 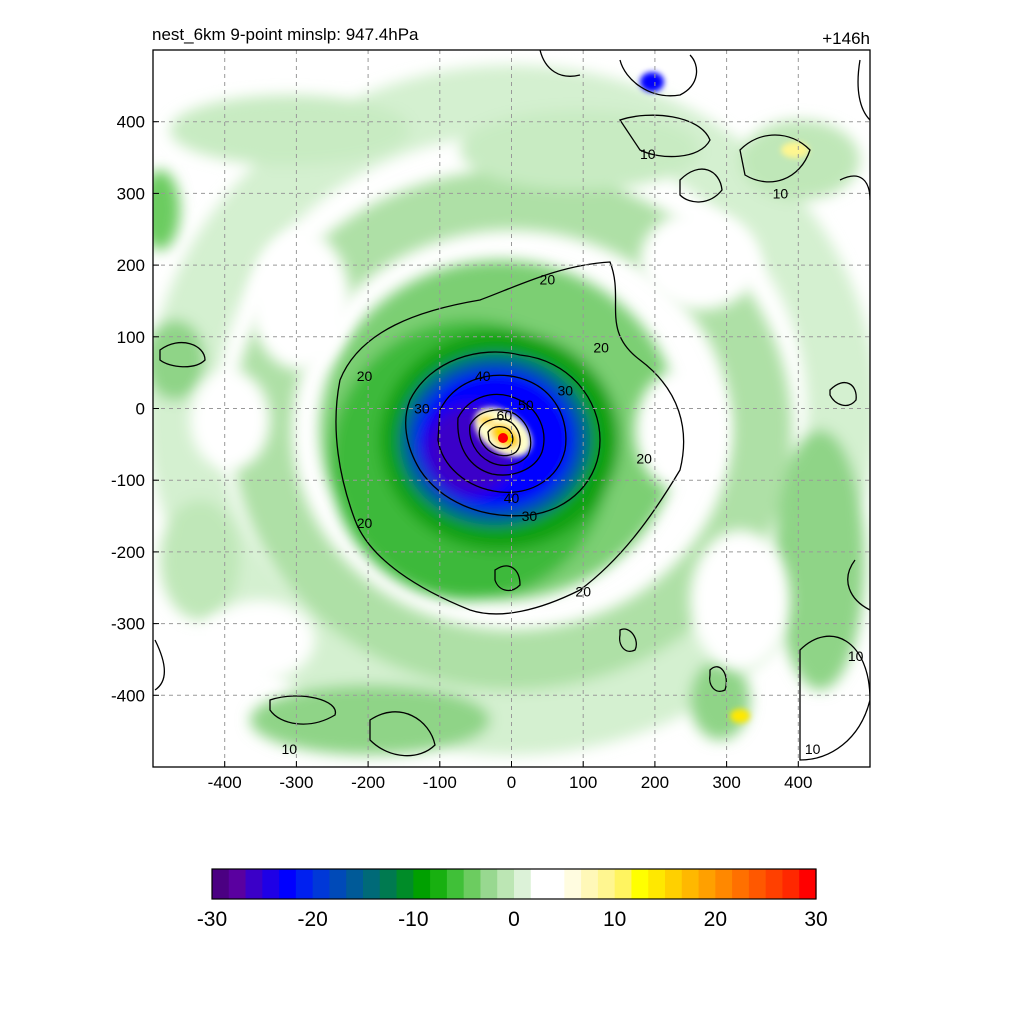 I want to click on colorbar: -30 -20 -10 0 10 20 30, so click(x=512, y=899).